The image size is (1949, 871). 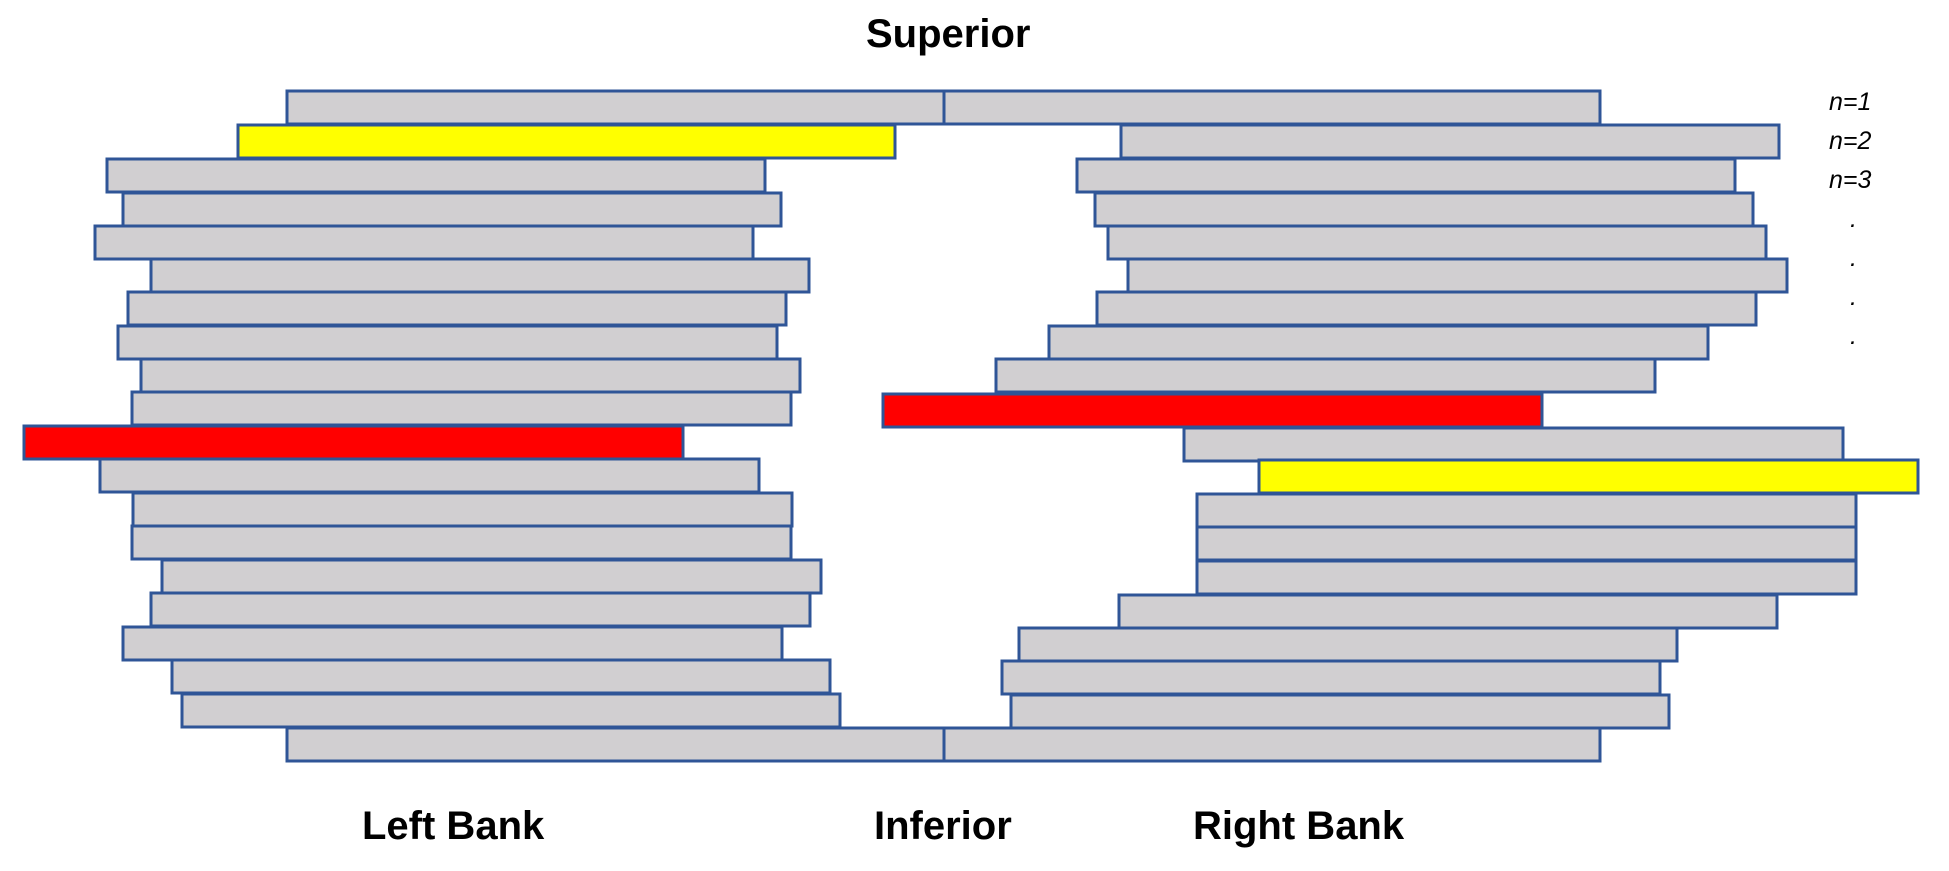 What do you see at coordinates (1299, 826) in the screenshot?
I see `right-bank-label: Right Bank` at bounding box center [1299, 826].